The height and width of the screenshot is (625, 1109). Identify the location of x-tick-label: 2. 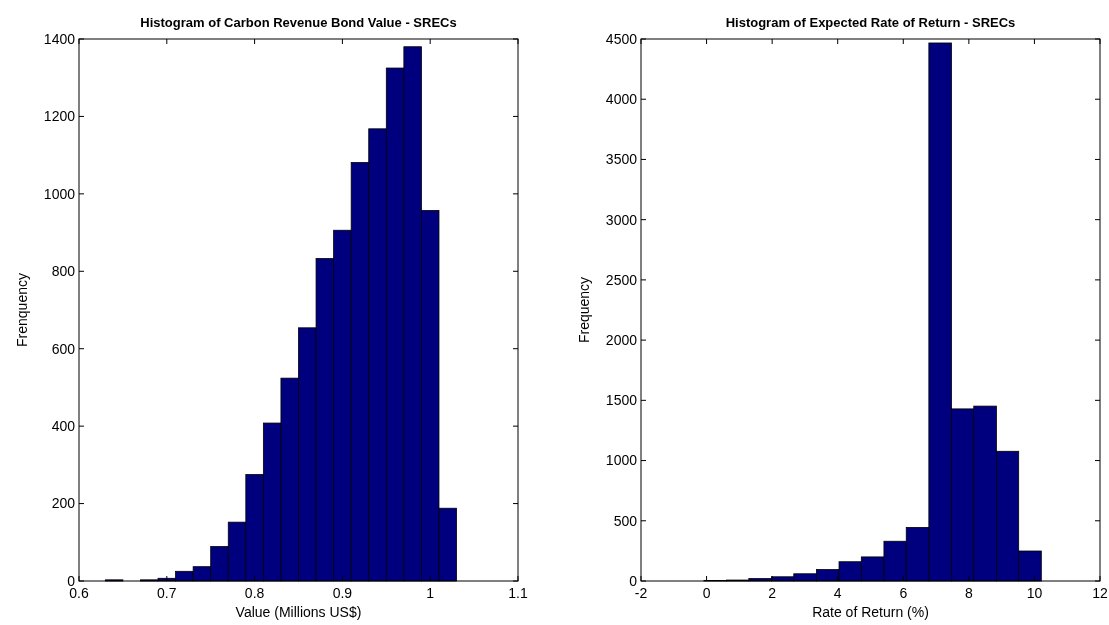
(772, 593).